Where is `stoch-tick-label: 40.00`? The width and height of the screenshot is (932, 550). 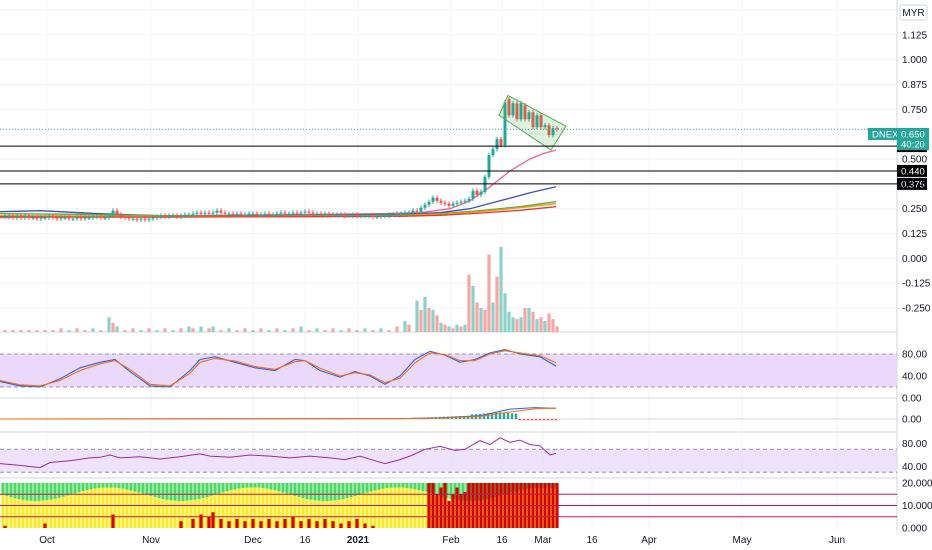 stoch-tick-label: 40.00 is located at coordinates (914, 377).